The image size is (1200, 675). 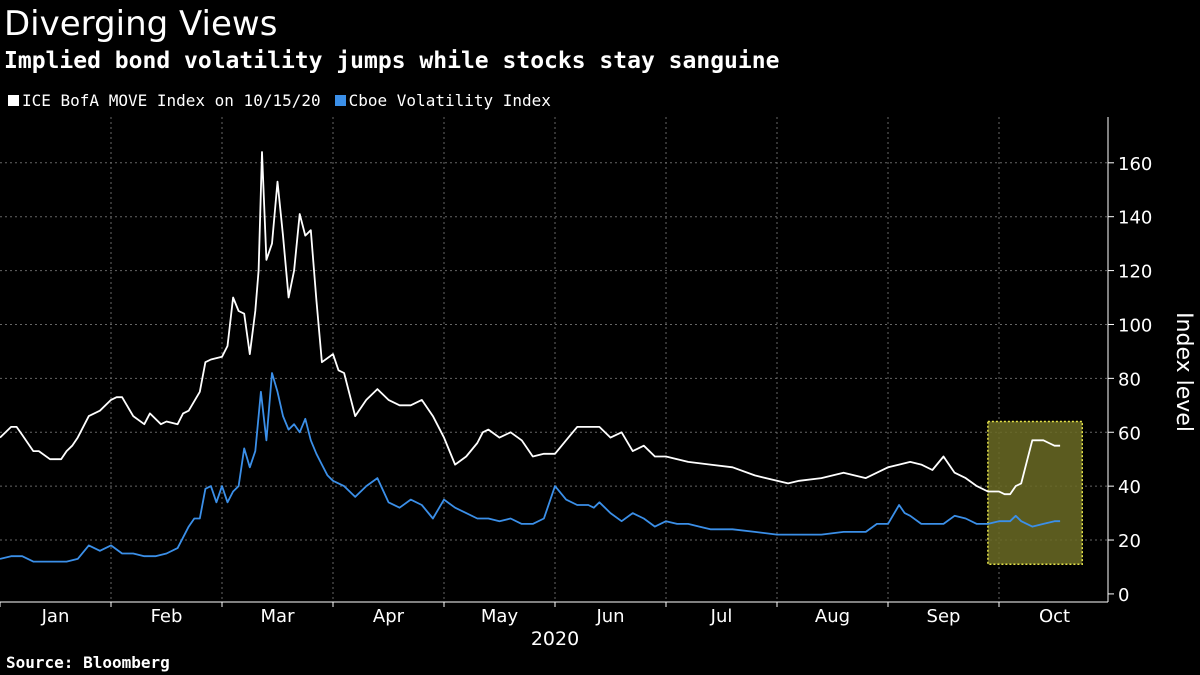 I want to click on x-tick-label: Feb, so click(x=167, y=616).